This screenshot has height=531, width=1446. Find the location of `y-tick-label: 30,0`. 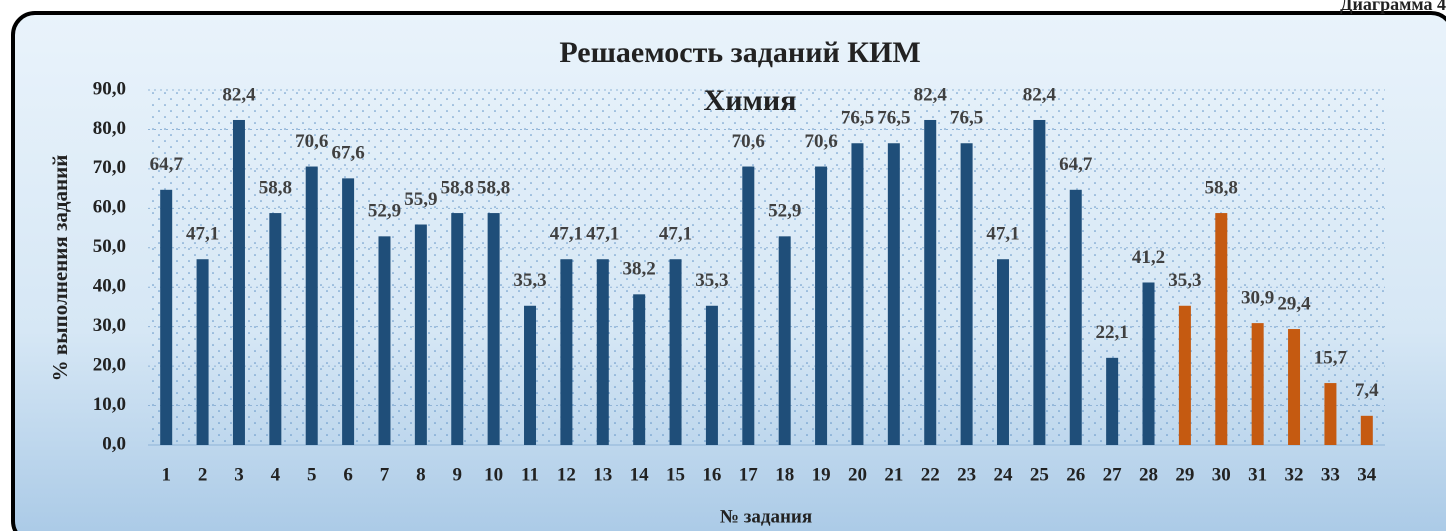

y-tick-label: 30,0 is located at coordinates (109, 325).